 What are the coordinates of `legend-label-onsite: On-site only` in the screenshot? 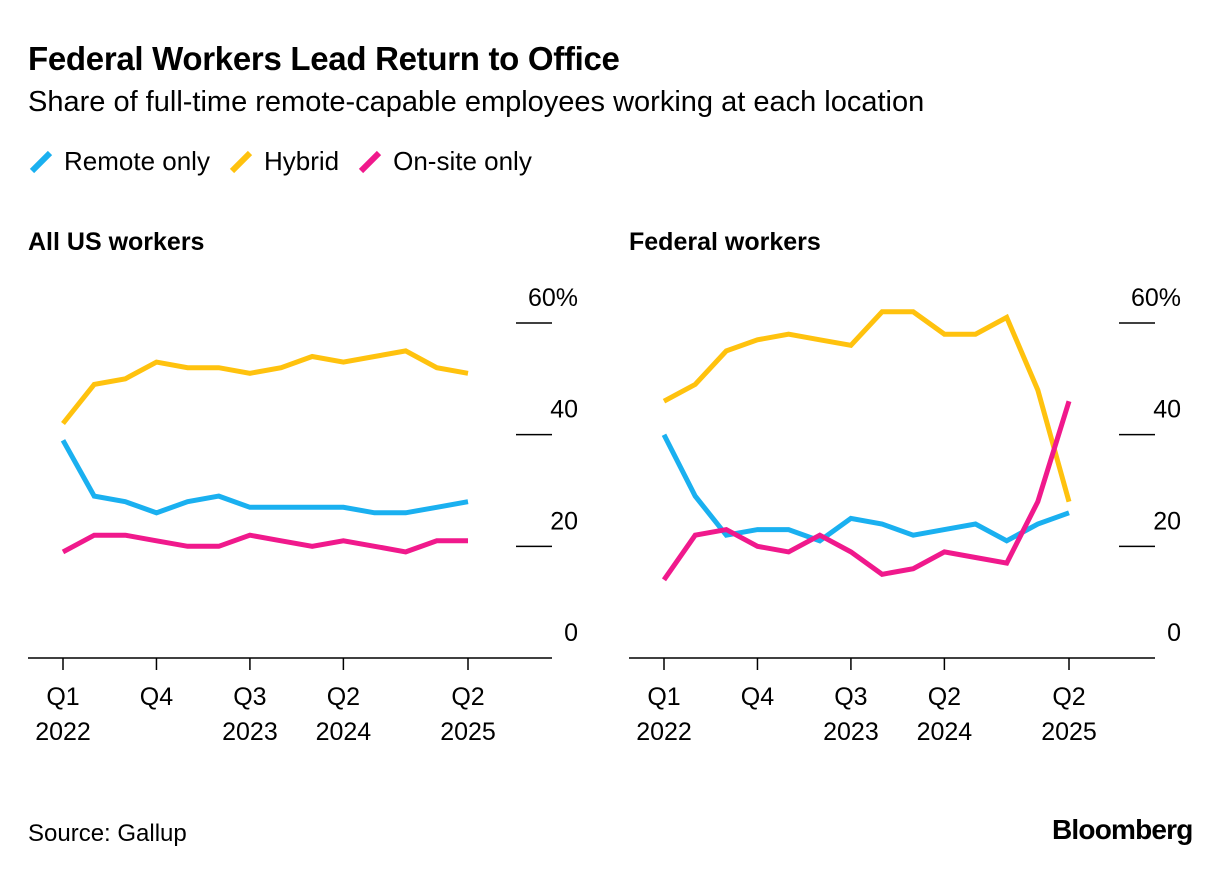 It's located at (462, 161).